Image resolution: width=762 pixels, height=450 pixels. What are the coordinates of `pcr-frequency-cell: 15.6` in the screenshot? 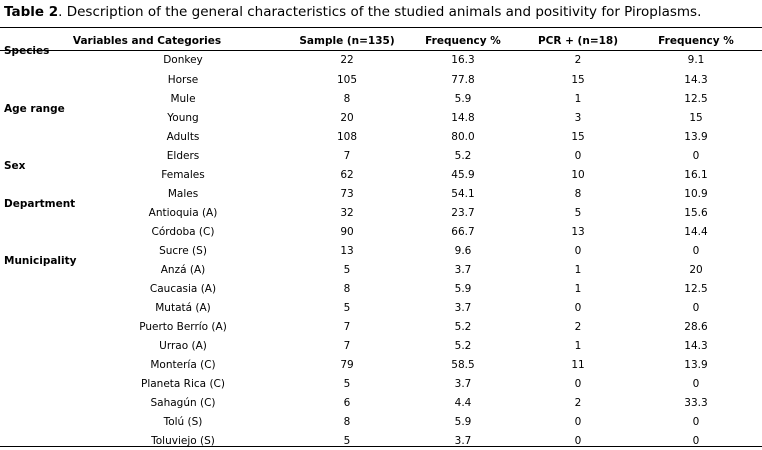 It's located at (696, 212).